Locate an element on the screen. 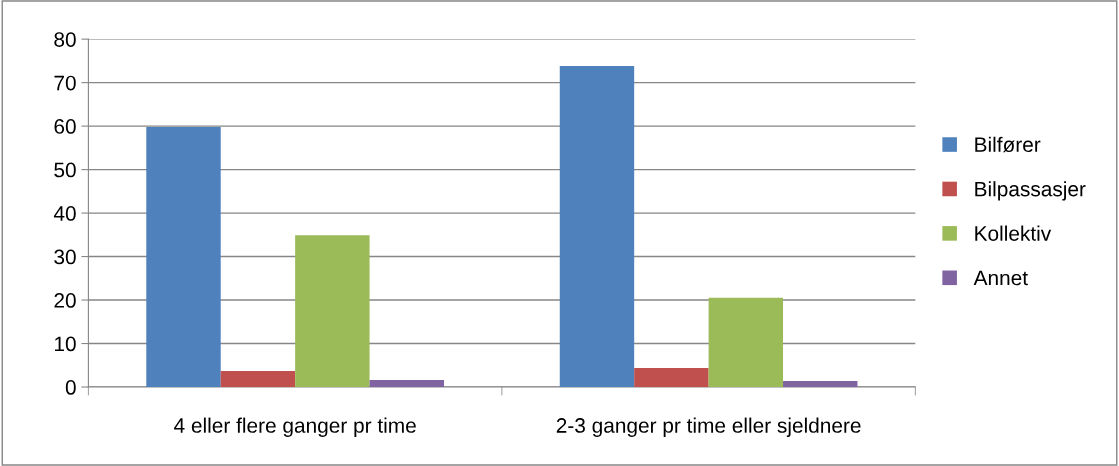 This screenshot has width=1119, height=466. legend-label: Kollektiv is located at coordinates (1013, 233).